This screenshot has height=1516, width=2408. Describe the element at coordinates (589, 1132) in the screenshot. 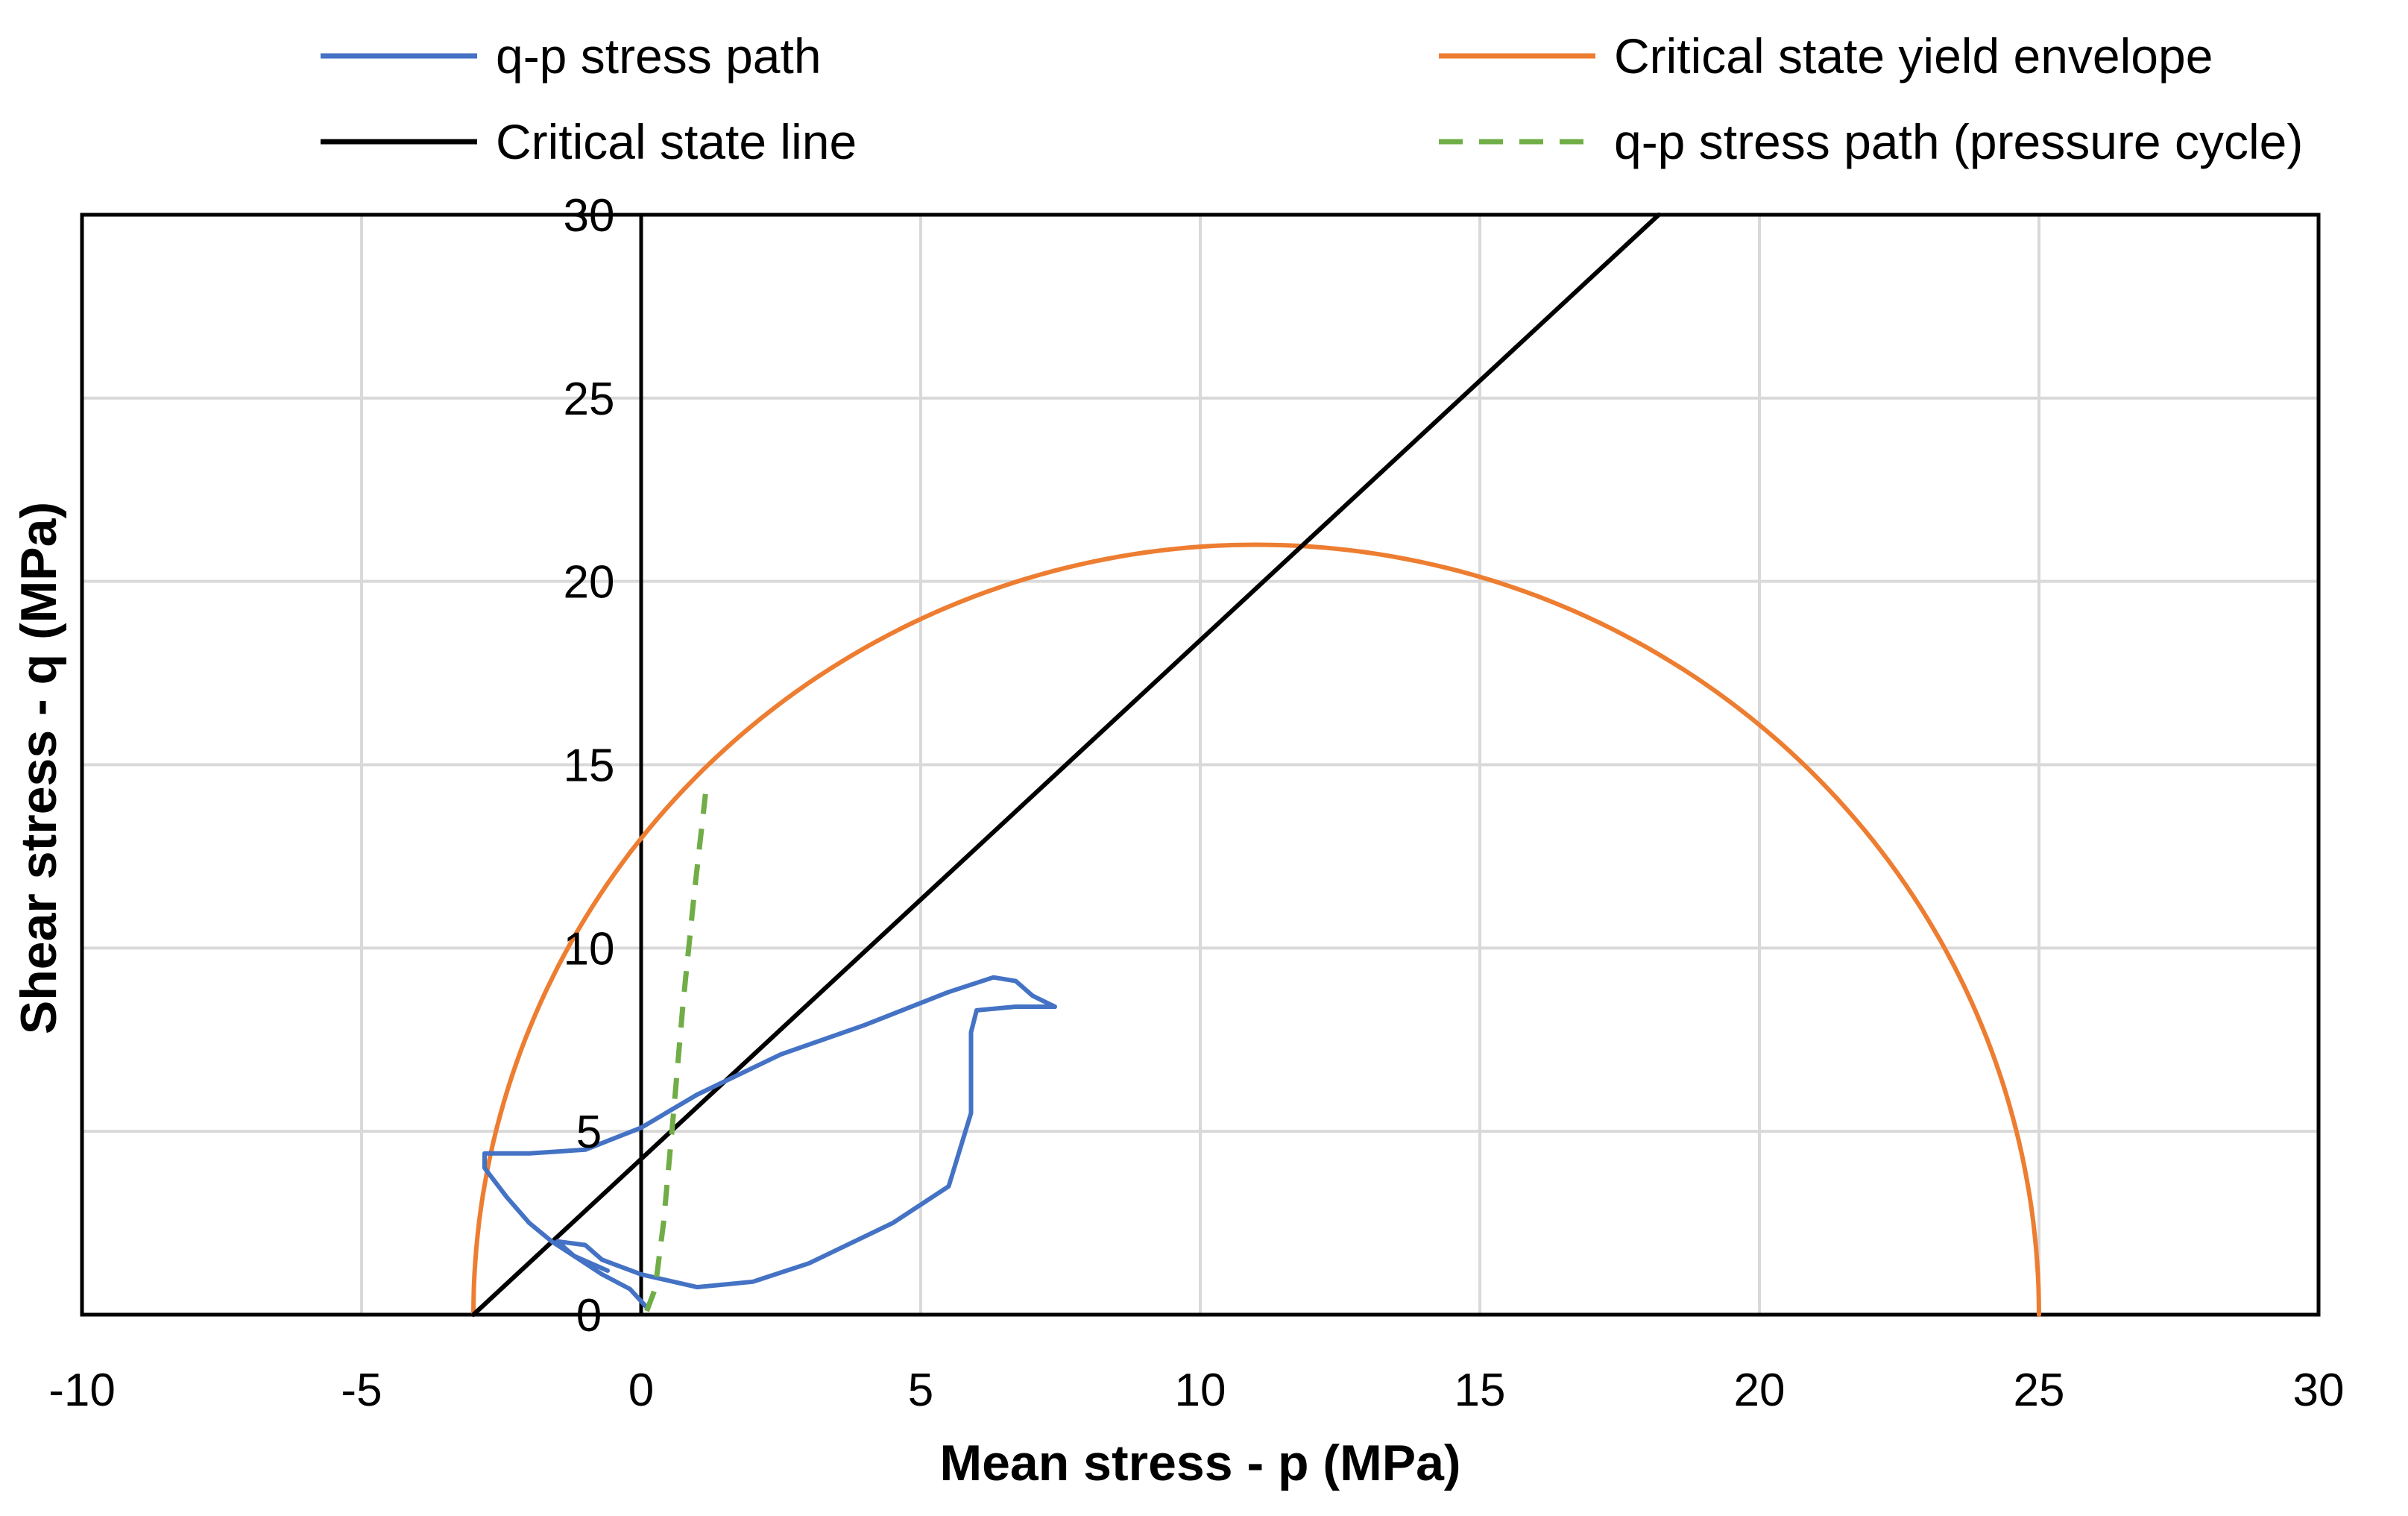

I see `y-tick-label: 5` at that location.